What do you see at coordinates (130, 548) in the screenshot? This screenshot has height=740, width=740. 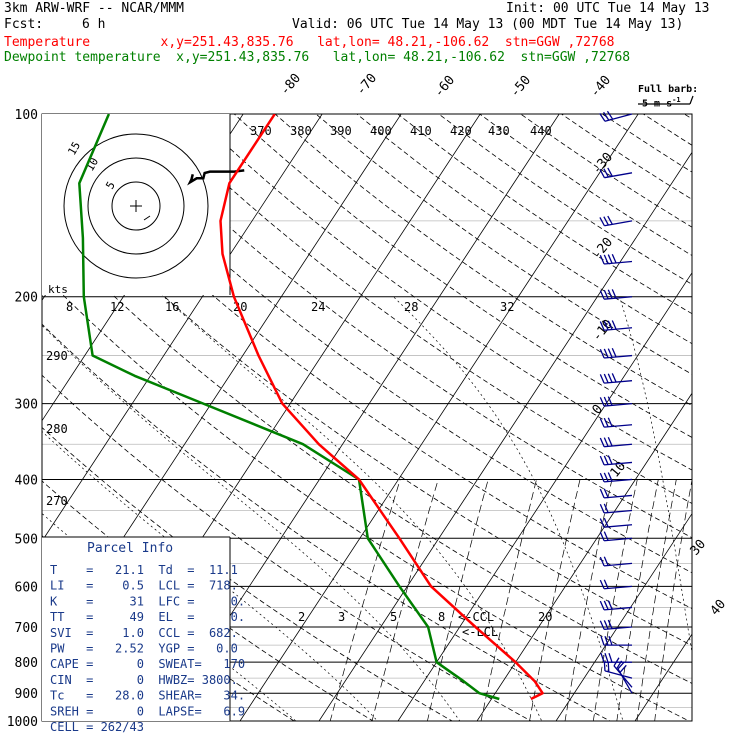 I see `parcel-info-title: Parcel Info` at bounding box center [130, 548].